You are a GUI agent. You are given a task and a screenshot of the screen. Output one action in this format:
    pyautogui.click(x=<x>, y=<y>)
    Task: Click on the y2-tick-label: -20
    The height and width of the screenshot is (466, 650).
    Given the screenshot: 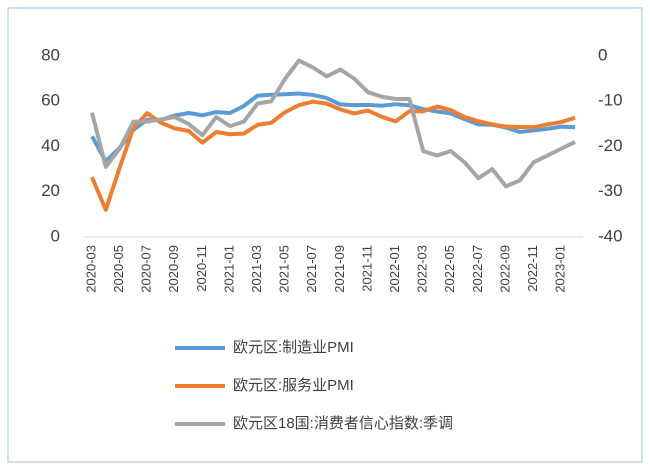 What is the action you would take?
    pyautogui.click(x=610, y=145)
    